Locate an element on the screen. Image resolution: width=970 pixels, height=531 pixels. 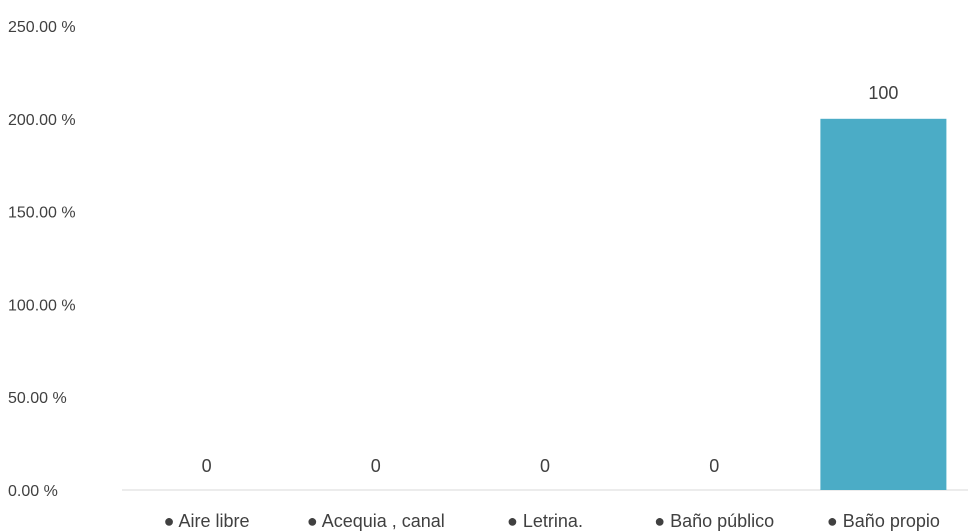
bar is located at coordinates (883, 304).